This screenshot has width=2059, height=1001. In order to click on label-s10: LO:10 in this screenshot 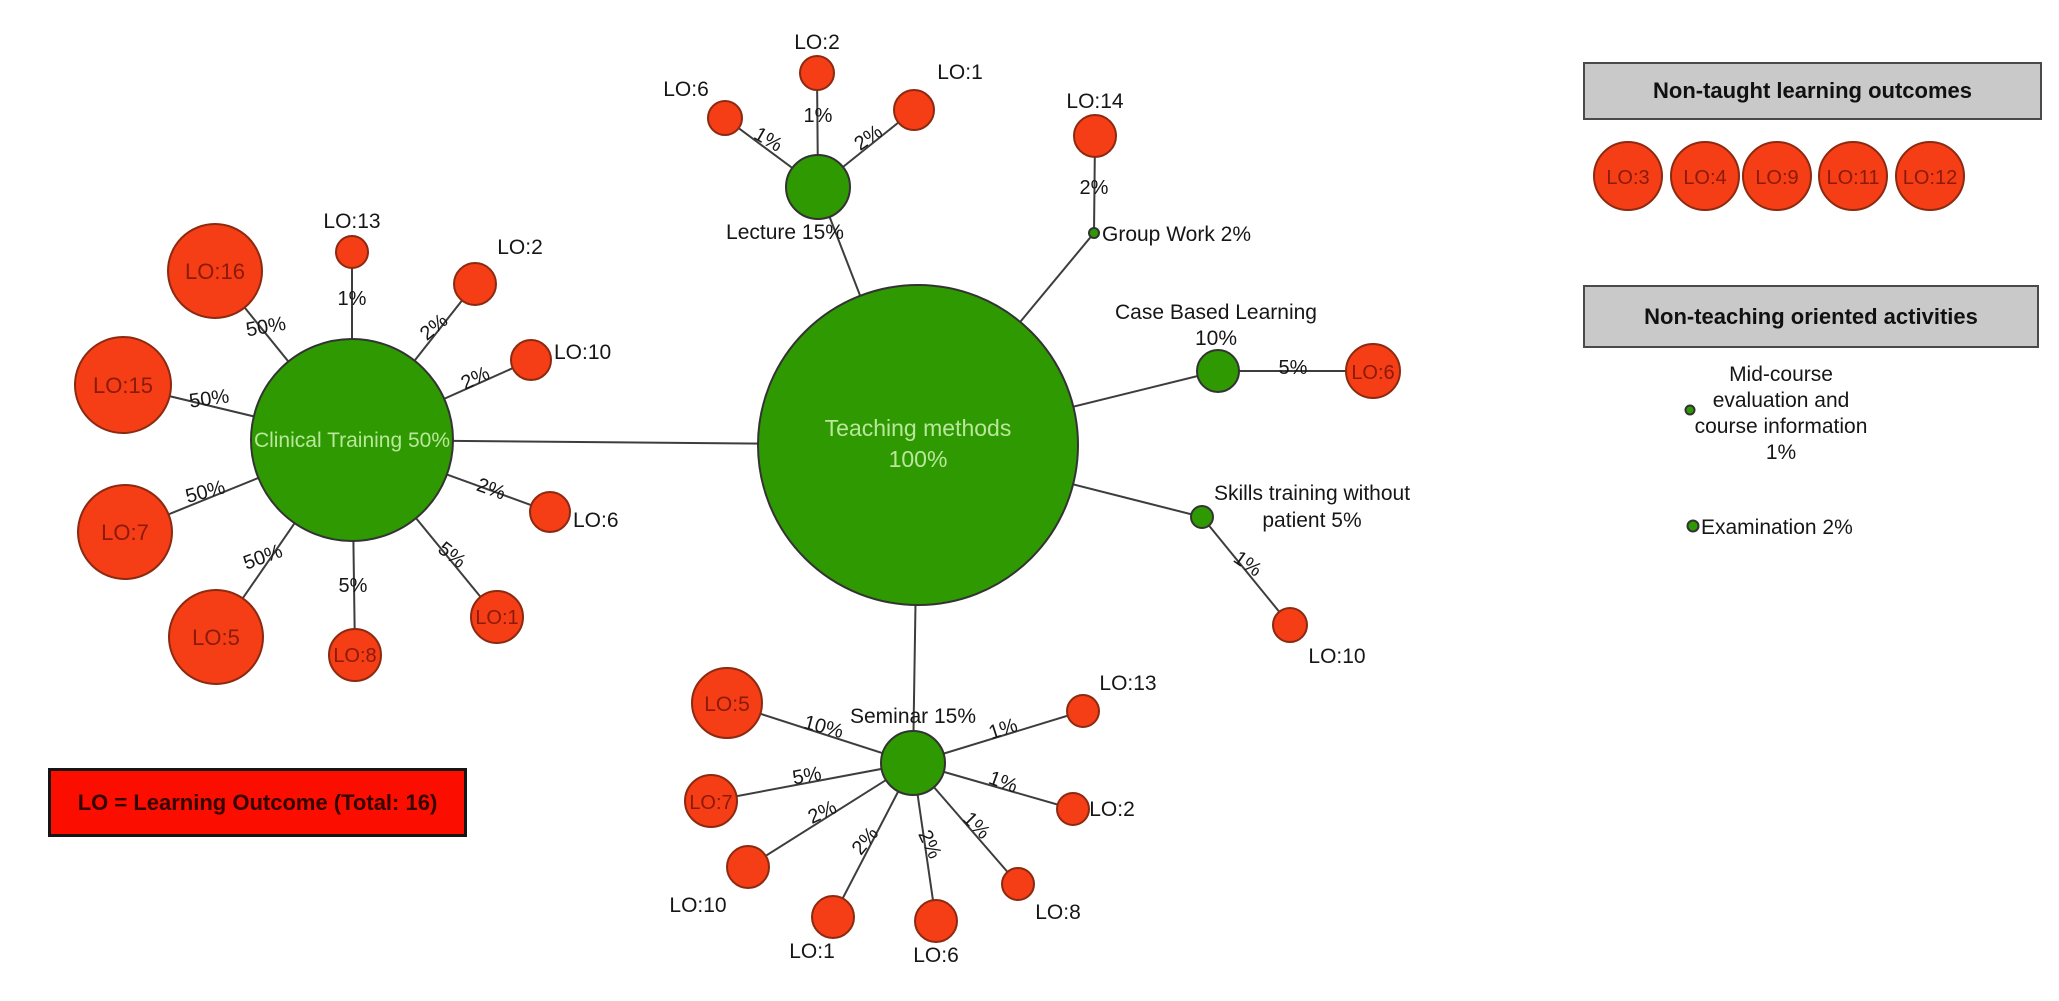, I will do `click(1336, 656)`.